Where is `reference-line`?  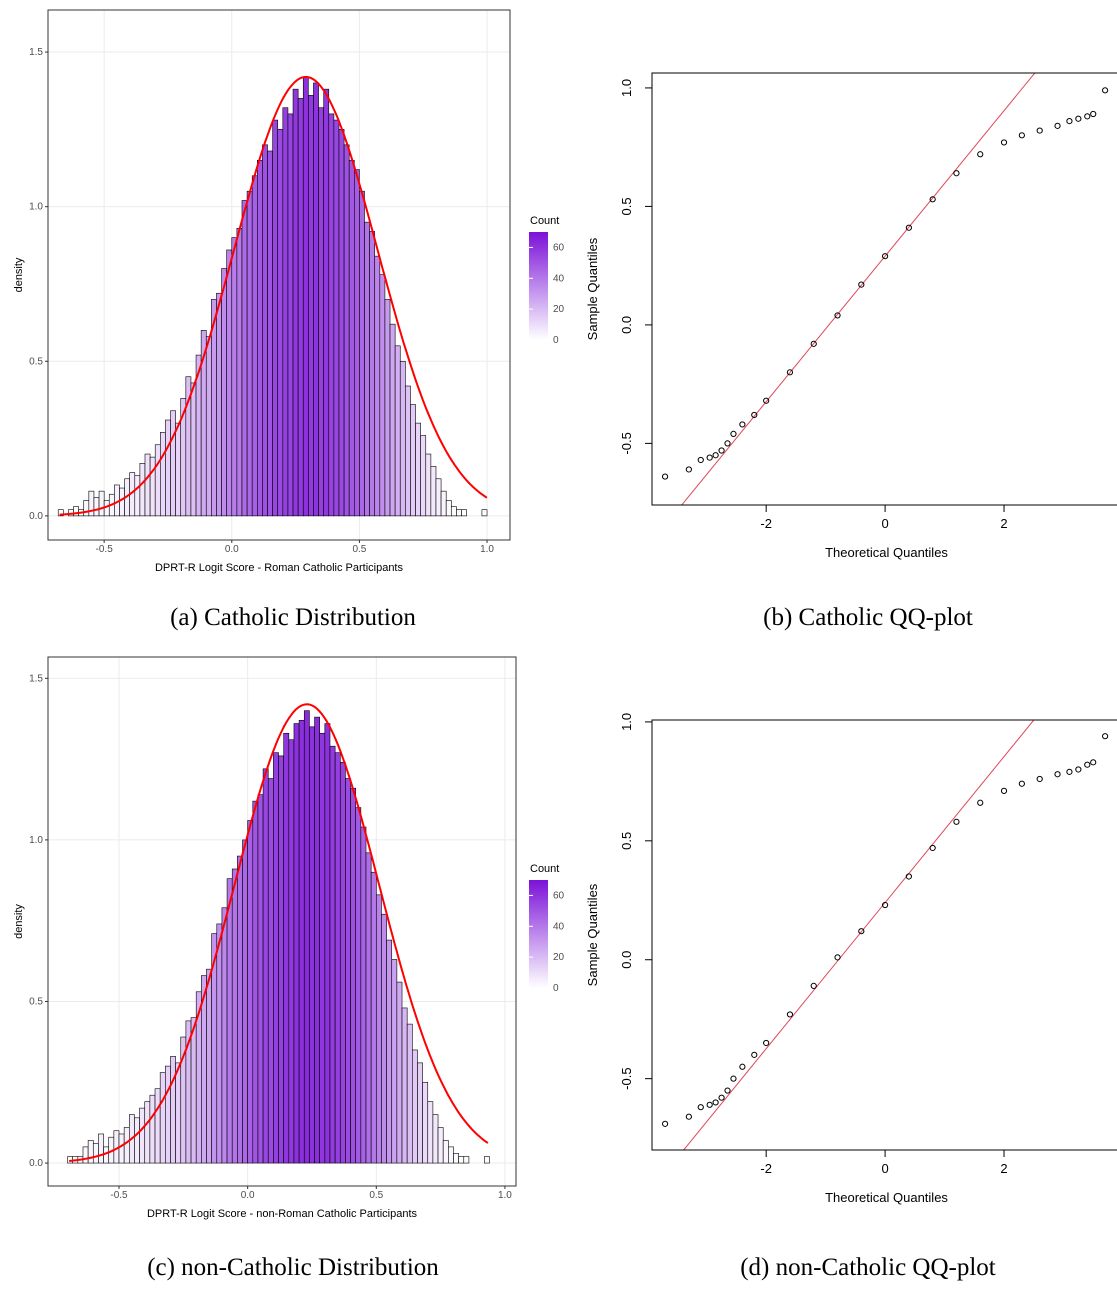 reference-line is located at coordinates (859, 935).